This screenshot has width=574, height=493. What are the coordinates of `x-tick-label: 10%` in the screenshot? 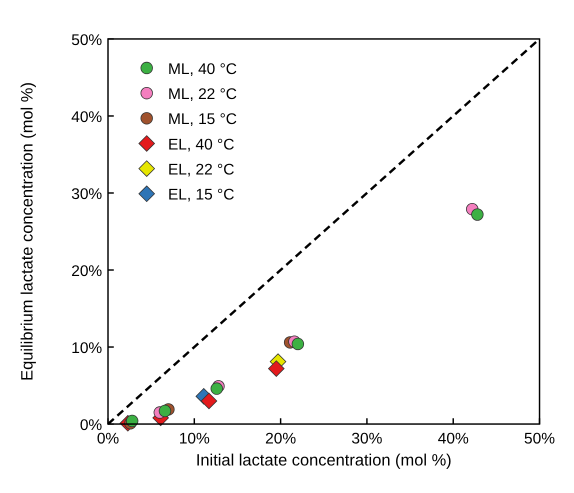 It's located at (194, 439).